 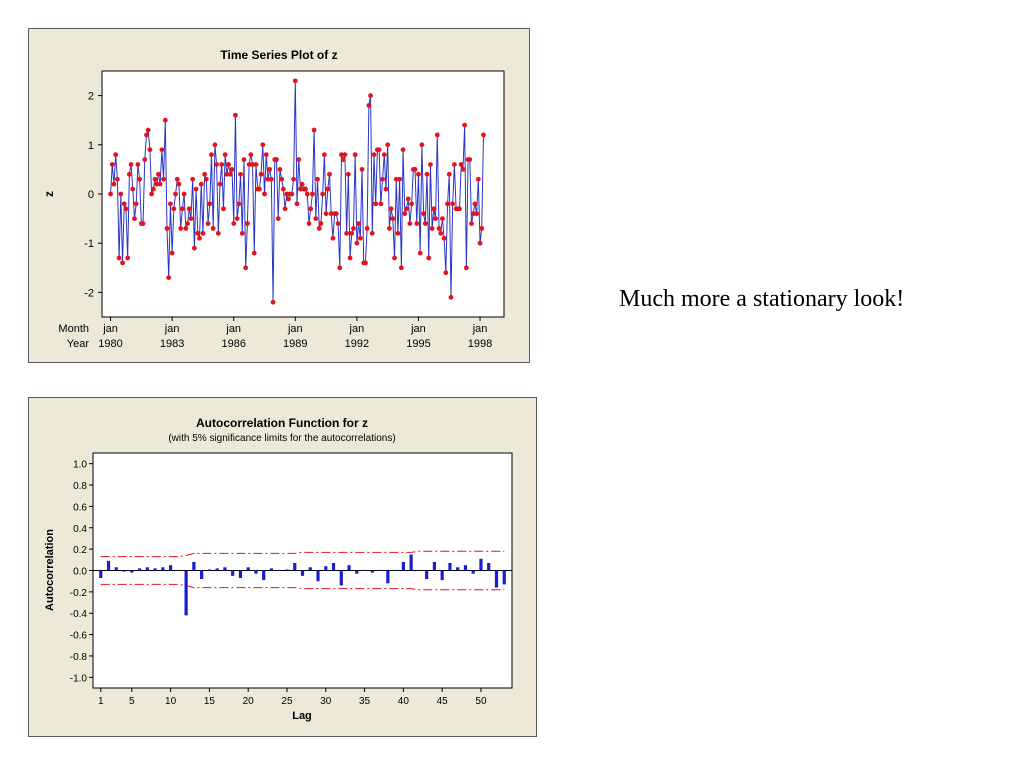 I want to click on time-series-xlabel-year: Year, so click(x=78, y=344).